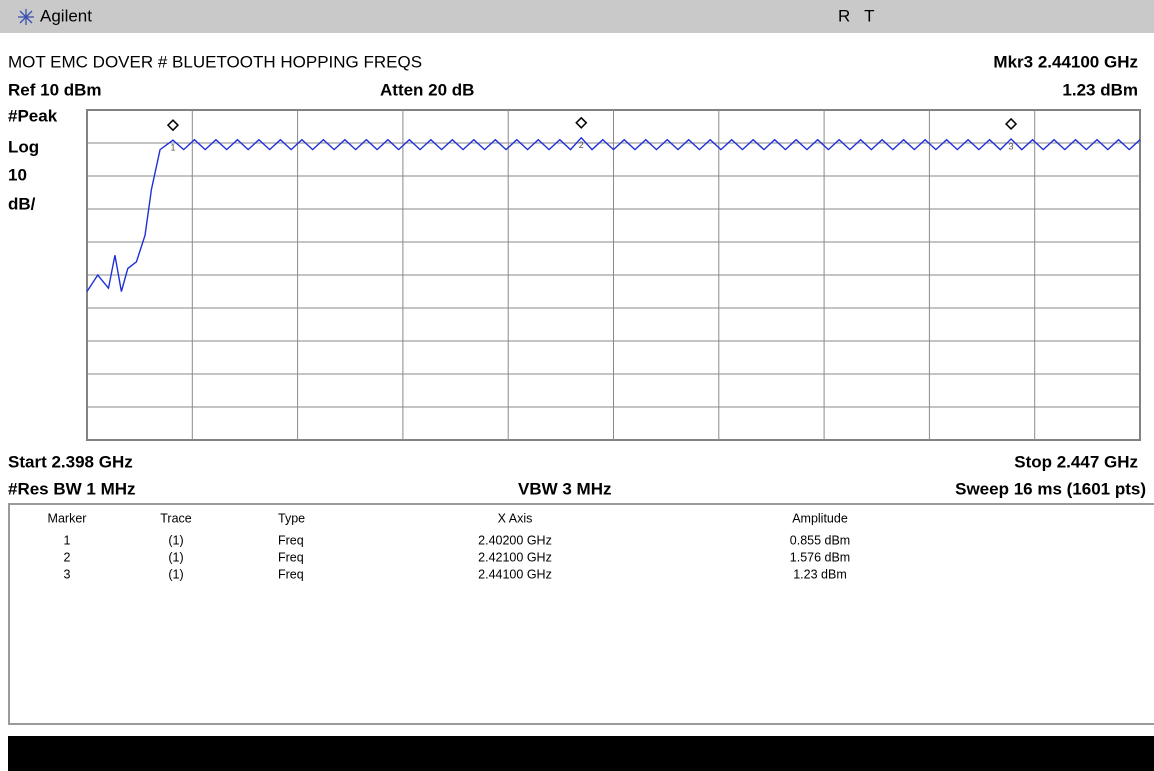 This screenshot has height=771, width=1154. Describe the element at coordinates (67, 574) in the screenshot. I see `table-cell: 3` at that location.